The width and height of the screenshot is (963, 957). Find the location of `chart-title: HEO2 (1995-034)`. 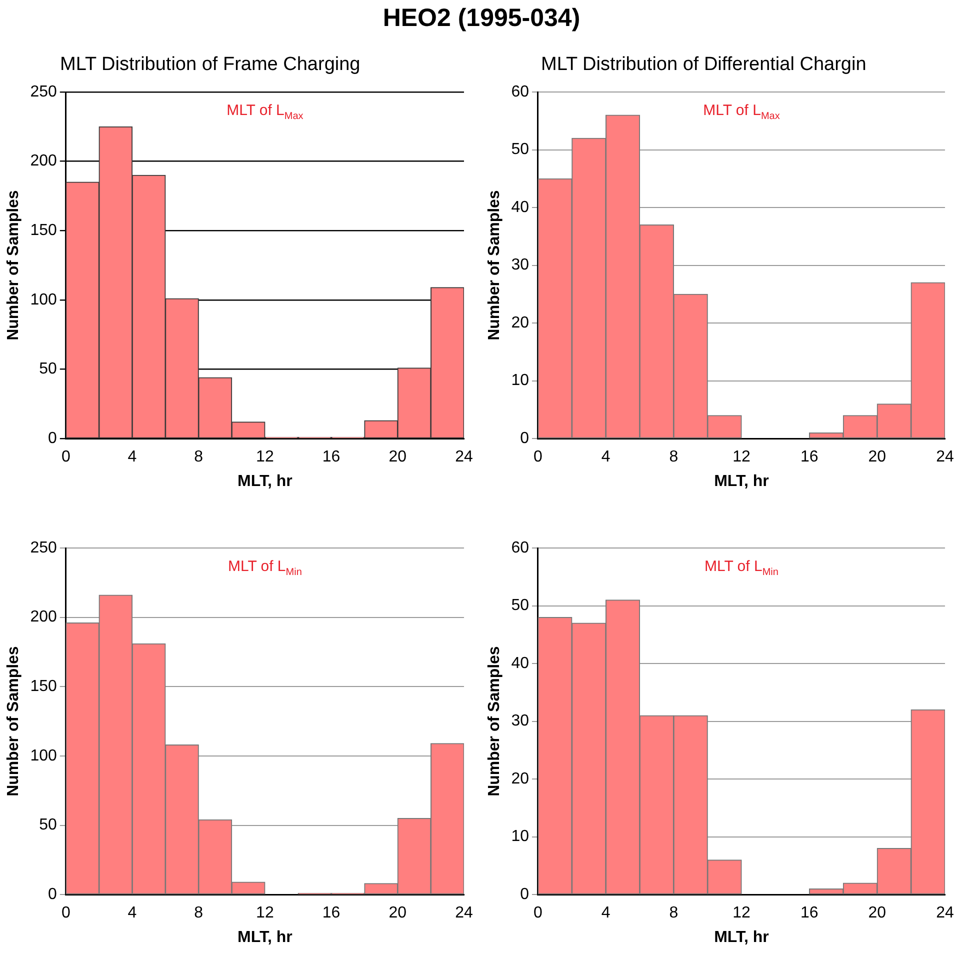

chart-title: HEO2 (1995-034) is located at coordinates (482, 18).